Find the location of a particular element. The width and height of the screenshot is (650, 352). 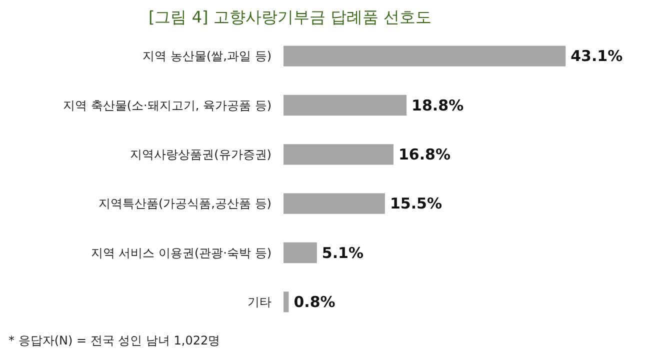

data-label: 0.8% is located at coordinates (315, 301).